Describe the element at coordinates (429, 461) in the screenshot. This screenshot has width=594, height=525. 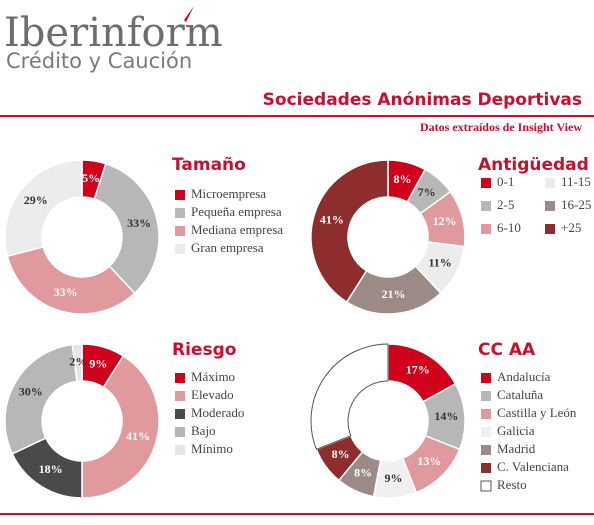
I see `data-label: 13%` at that location.